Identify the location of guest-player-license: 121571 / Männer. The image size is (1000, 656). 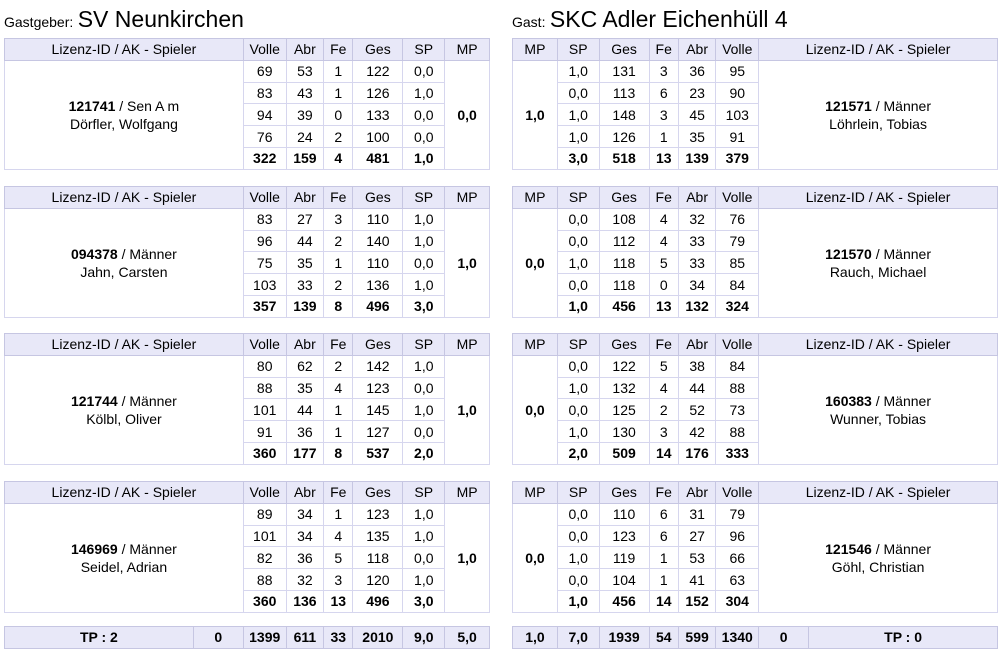
(878, 106).